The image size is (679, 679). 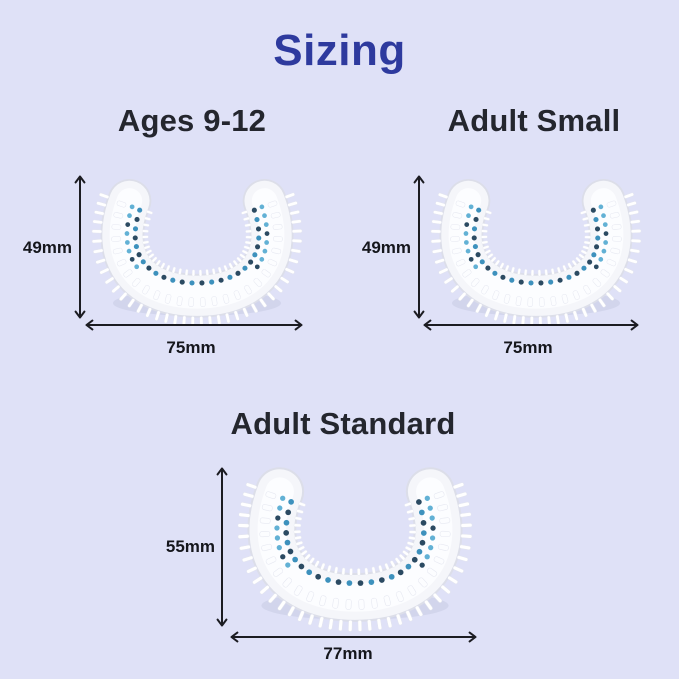 What do you see at coordinates (339, 50) in the screenshot?
I see `page-title: Sizing` at bounding box center [339, 50].